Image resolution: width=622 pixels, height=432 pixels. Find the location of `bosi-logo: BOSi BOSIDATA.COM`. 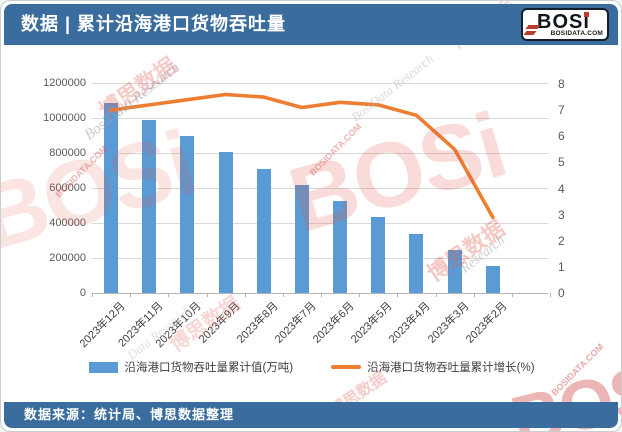

bosi-logo: BOSi BOSIDATA.COM is located at coordinates (565, 24).